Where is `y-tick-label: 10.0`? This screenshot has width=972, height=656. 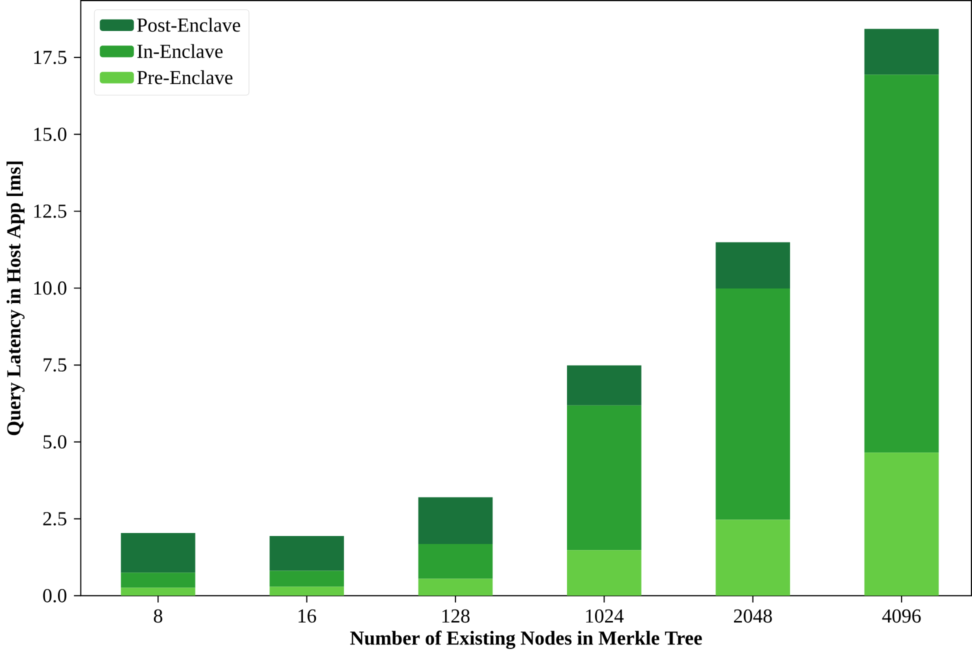 y-tick-label: 10.0 is located at coordinates (50, 289).